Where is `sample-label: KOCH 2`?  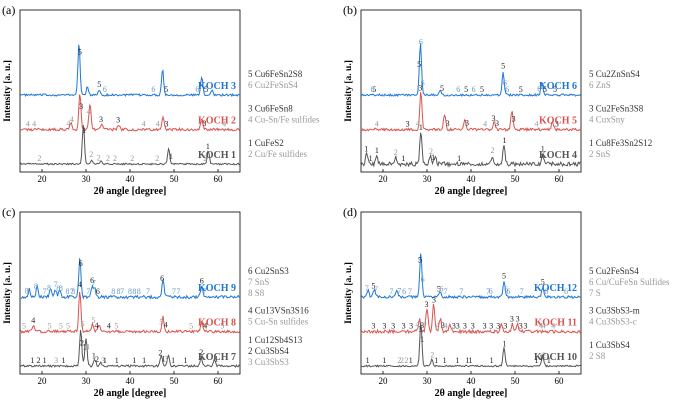 sample-label: KOCH 2 is located at coordinates (217, 121).